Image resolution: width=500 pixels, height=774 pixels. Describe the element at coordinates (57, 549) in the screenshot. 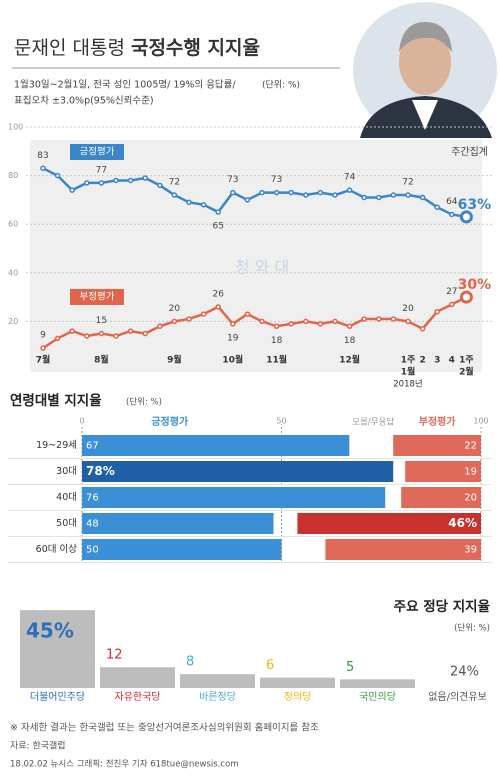

I see `category-label: 60대 이상` at that location.